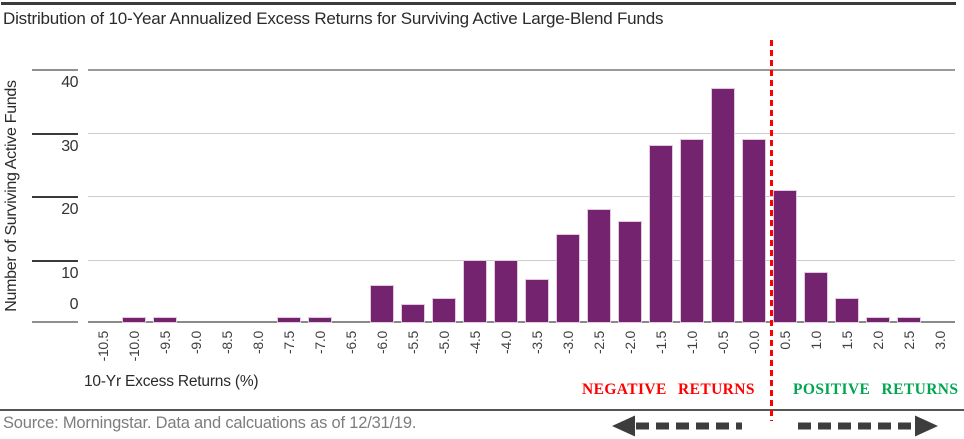  What do you see at coordinates (69, 209) in the screenshot?
I see `y-tick-label: 20` at bounding box center [69, 209].